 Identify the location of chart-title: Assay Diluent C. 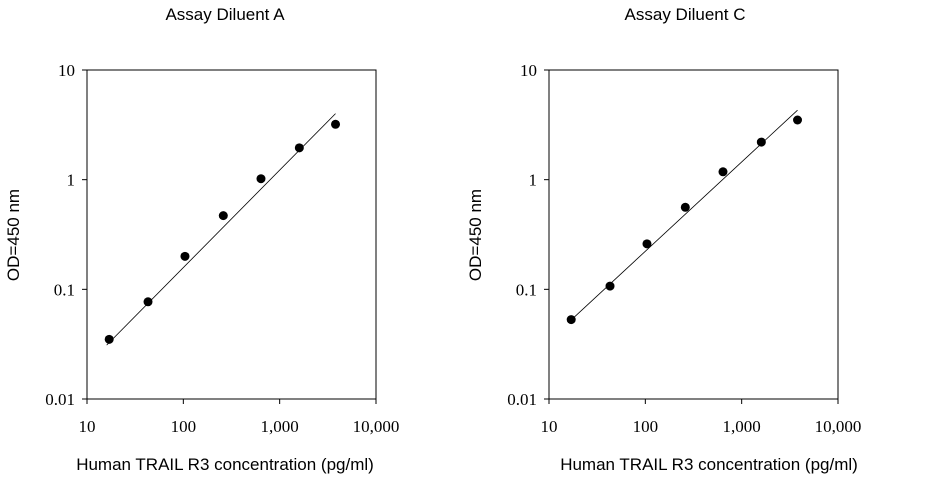
(685, 14).